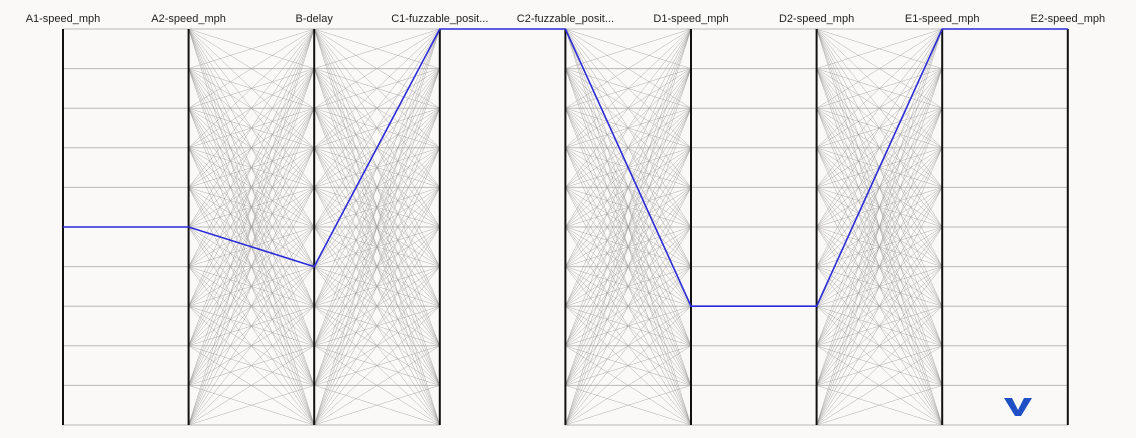  I want to click on watermark, so click(1018, 407).